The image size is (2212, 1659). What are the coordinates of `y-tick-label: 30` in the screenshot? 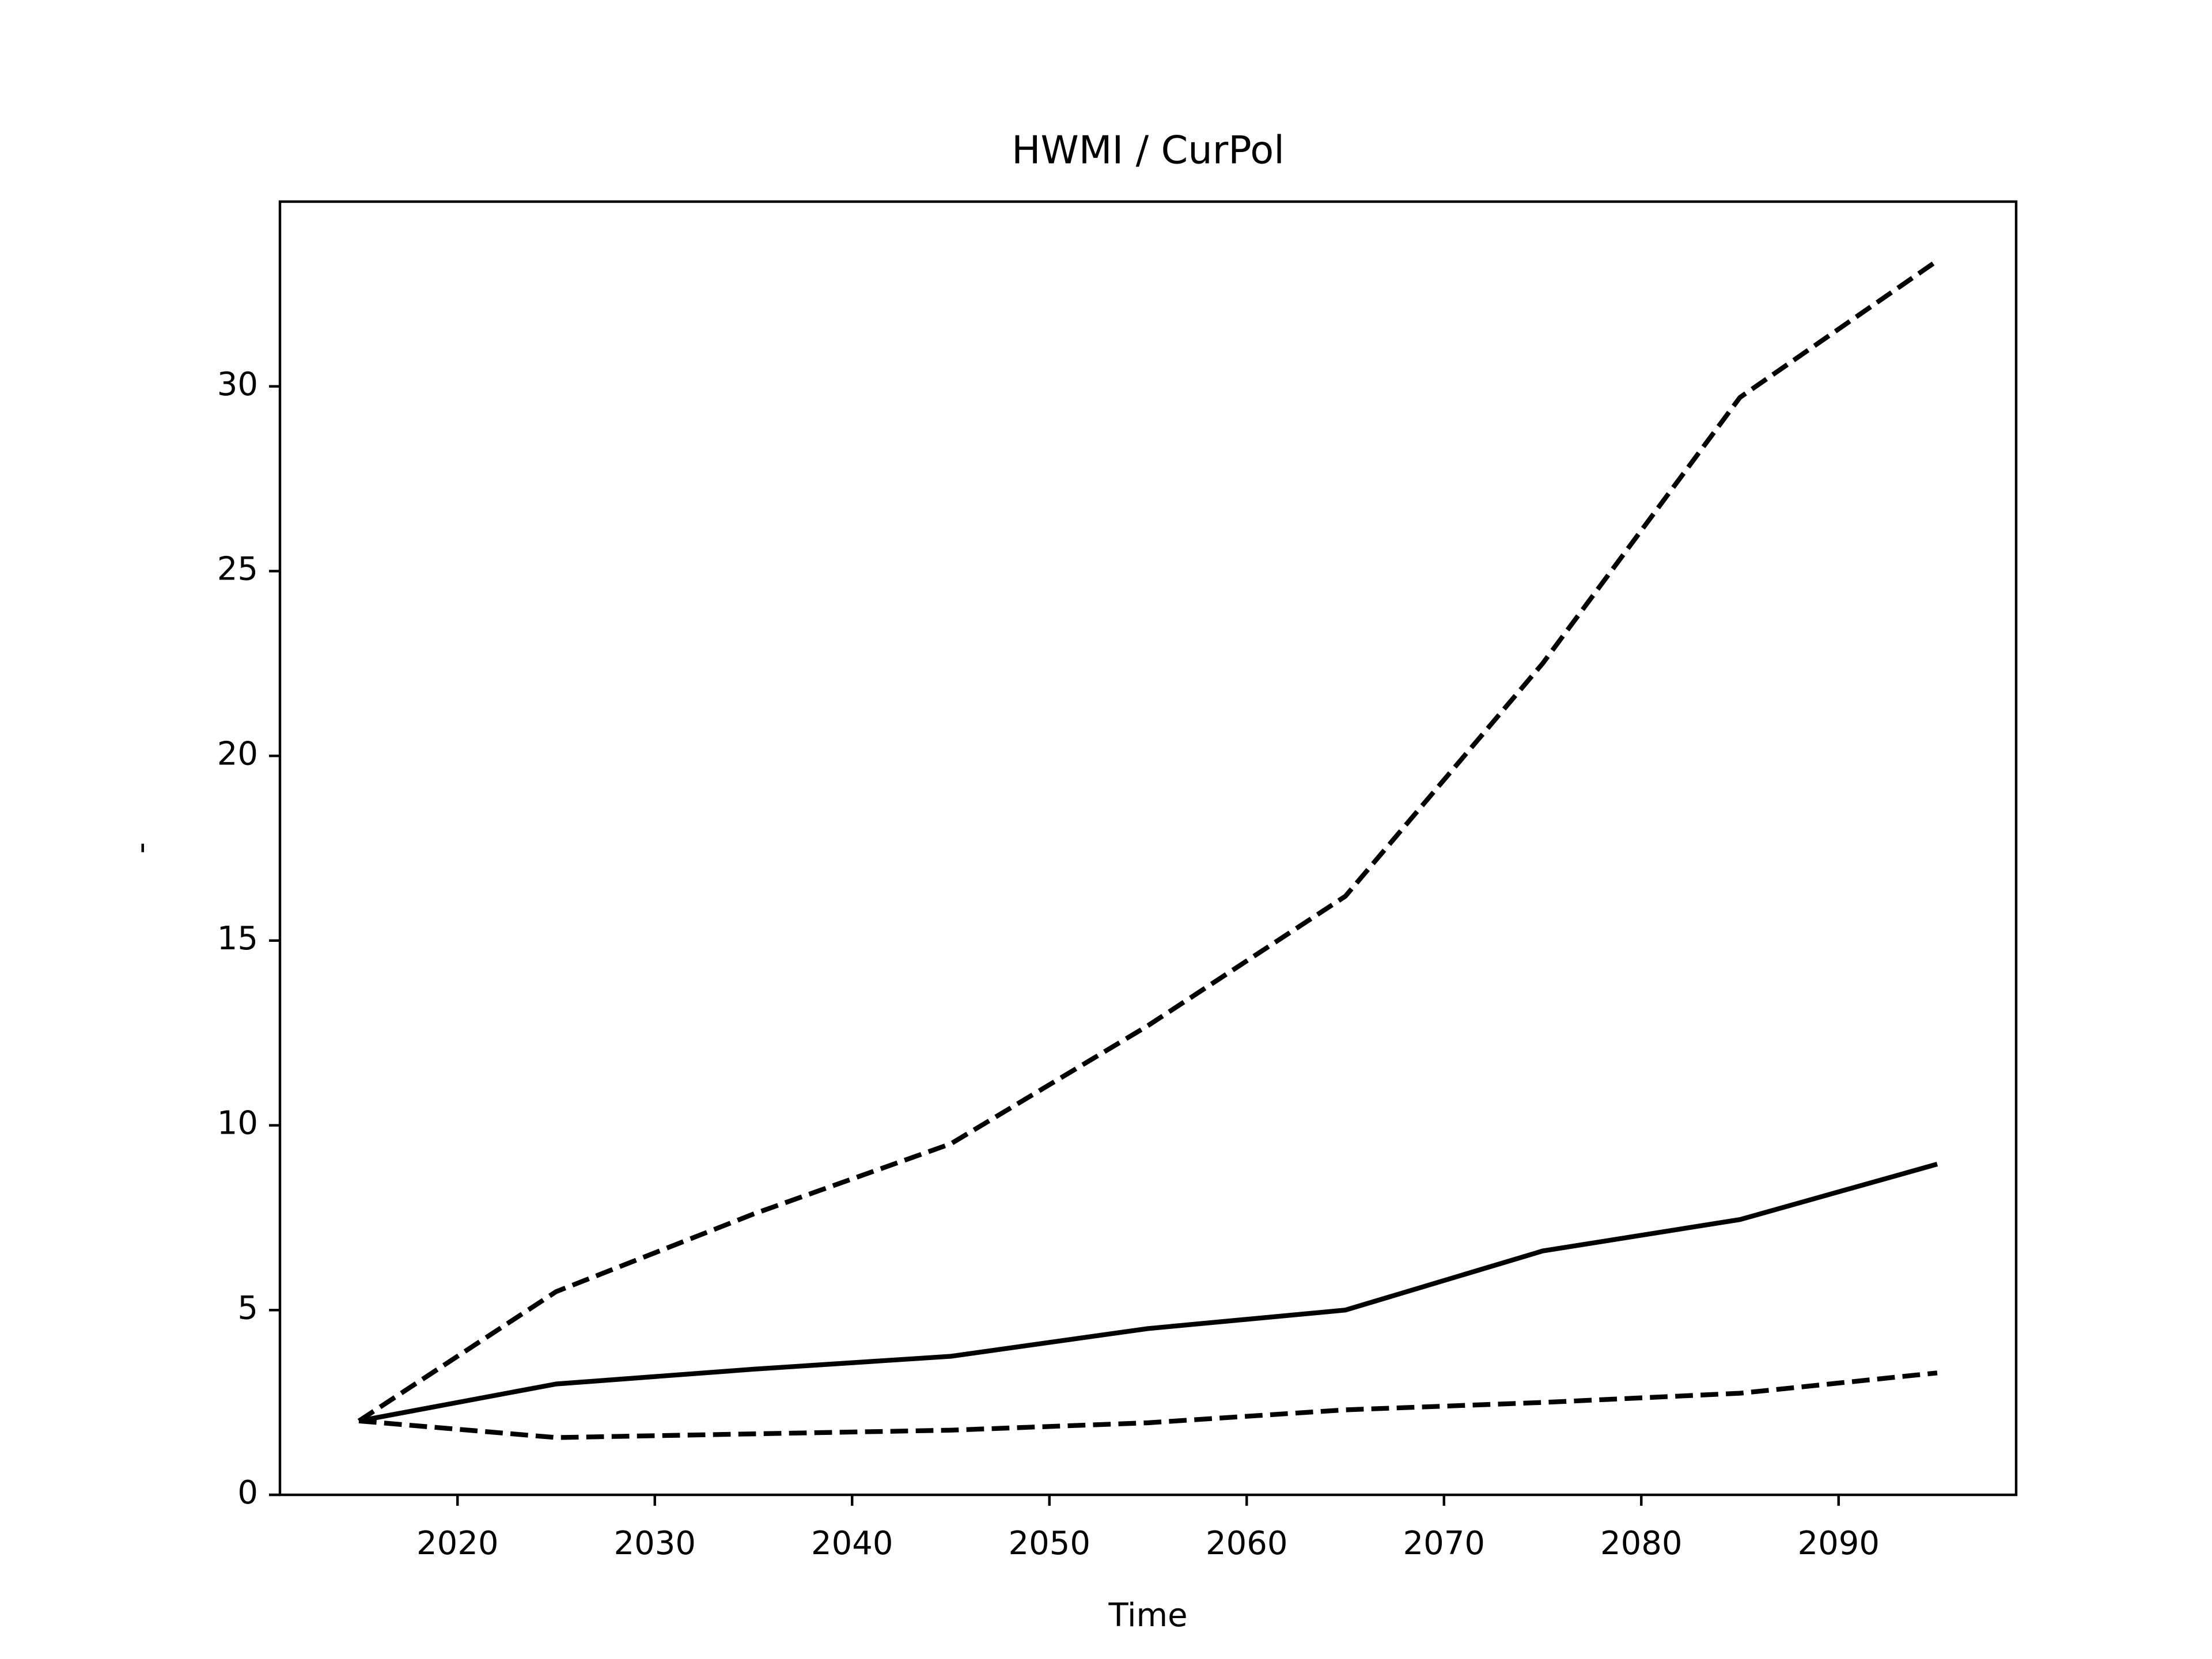 It's located at (237, 384).